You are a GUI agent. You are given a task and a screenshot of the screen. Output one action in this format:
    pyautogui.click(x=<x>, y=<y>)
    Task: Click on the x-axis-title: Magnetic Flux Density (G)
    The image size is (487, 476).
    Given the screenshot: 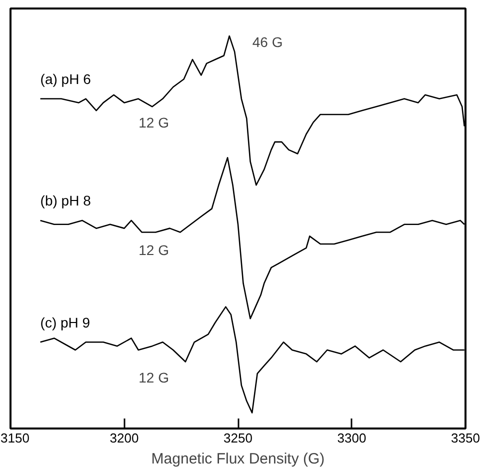 What is the action you would take?
    pyautogui.click(x=238, y=459)
    